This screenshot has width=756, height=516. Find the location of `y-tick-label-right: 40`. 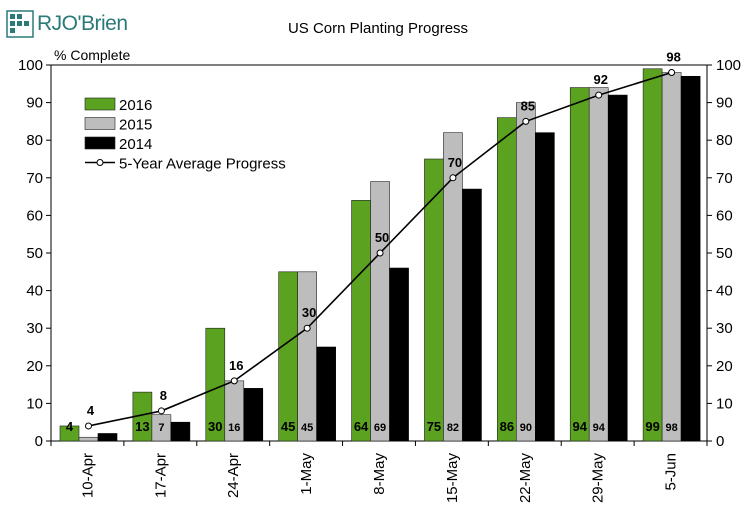

y-tick-label-right: 40 is located at coordinates (724, 291).